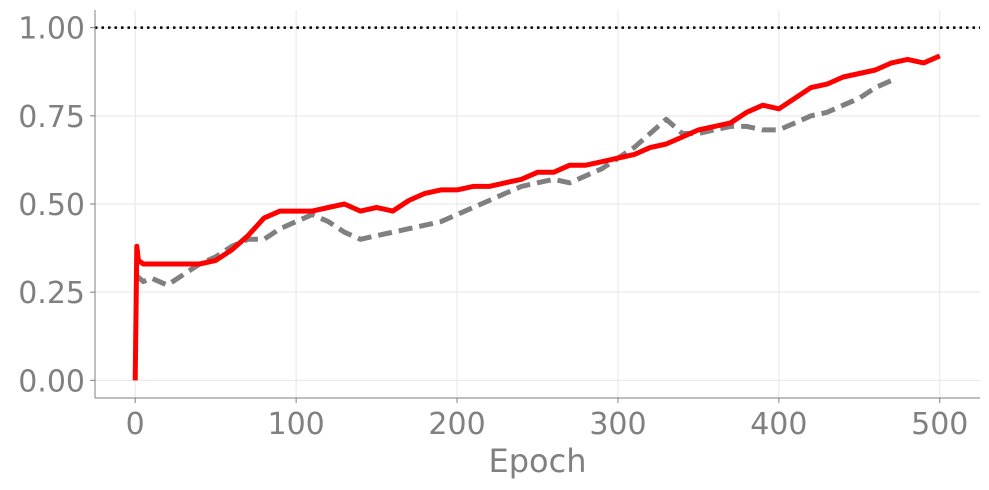 The height and width of the screenshot is (490, 989). Describe the element at coordinates (547, 420) in the screenshot. I see `x-axis-ticks: 0 100 200 300 400 500` at that location.